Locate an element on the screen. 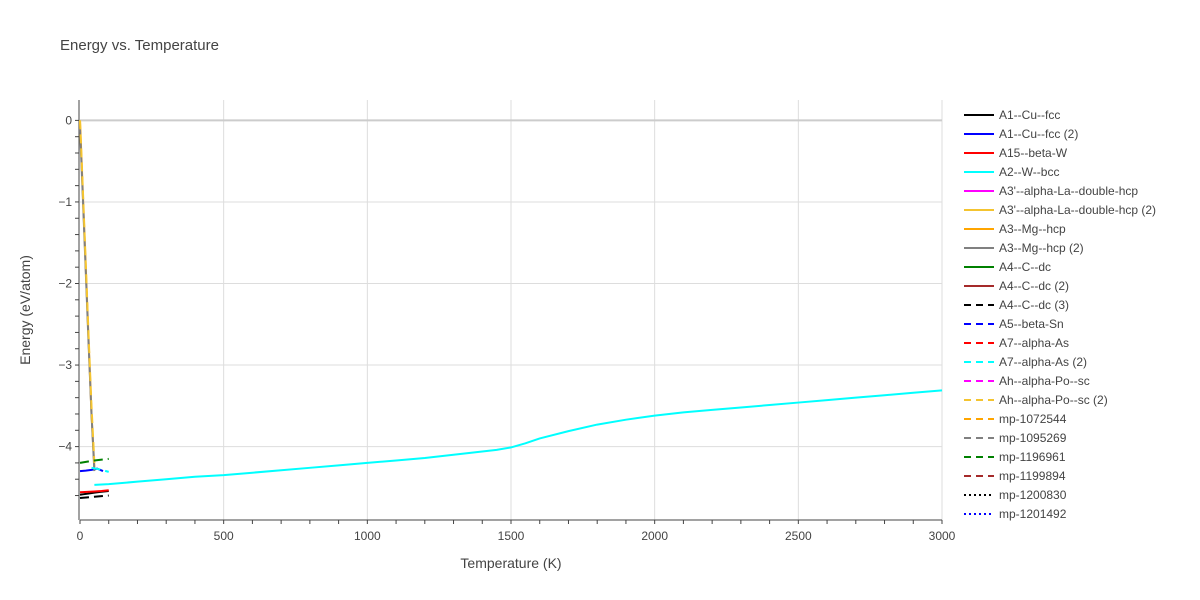  chart-title: Energy vs. Temperature is located at coordinates (139, 45).